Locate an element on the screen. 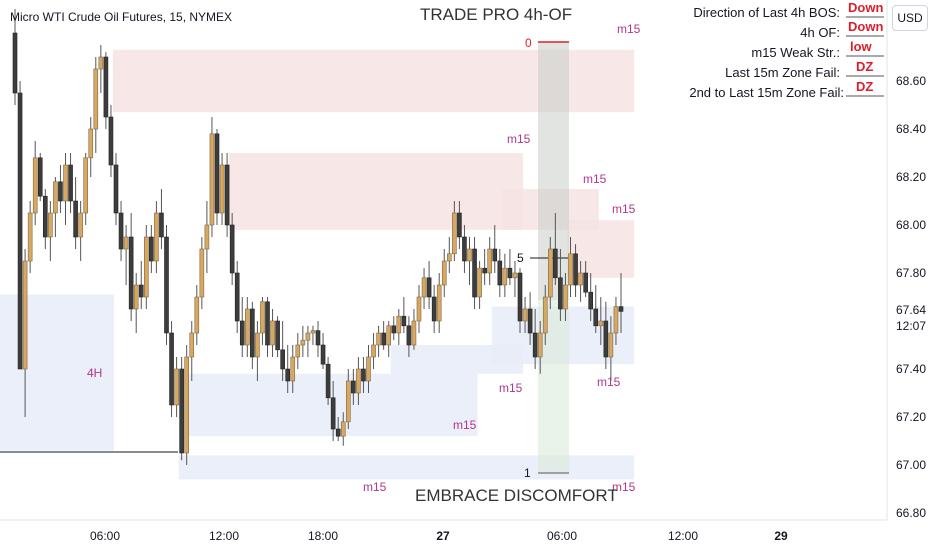  zone-label-6: m15 is located at coordinates (511, 388).